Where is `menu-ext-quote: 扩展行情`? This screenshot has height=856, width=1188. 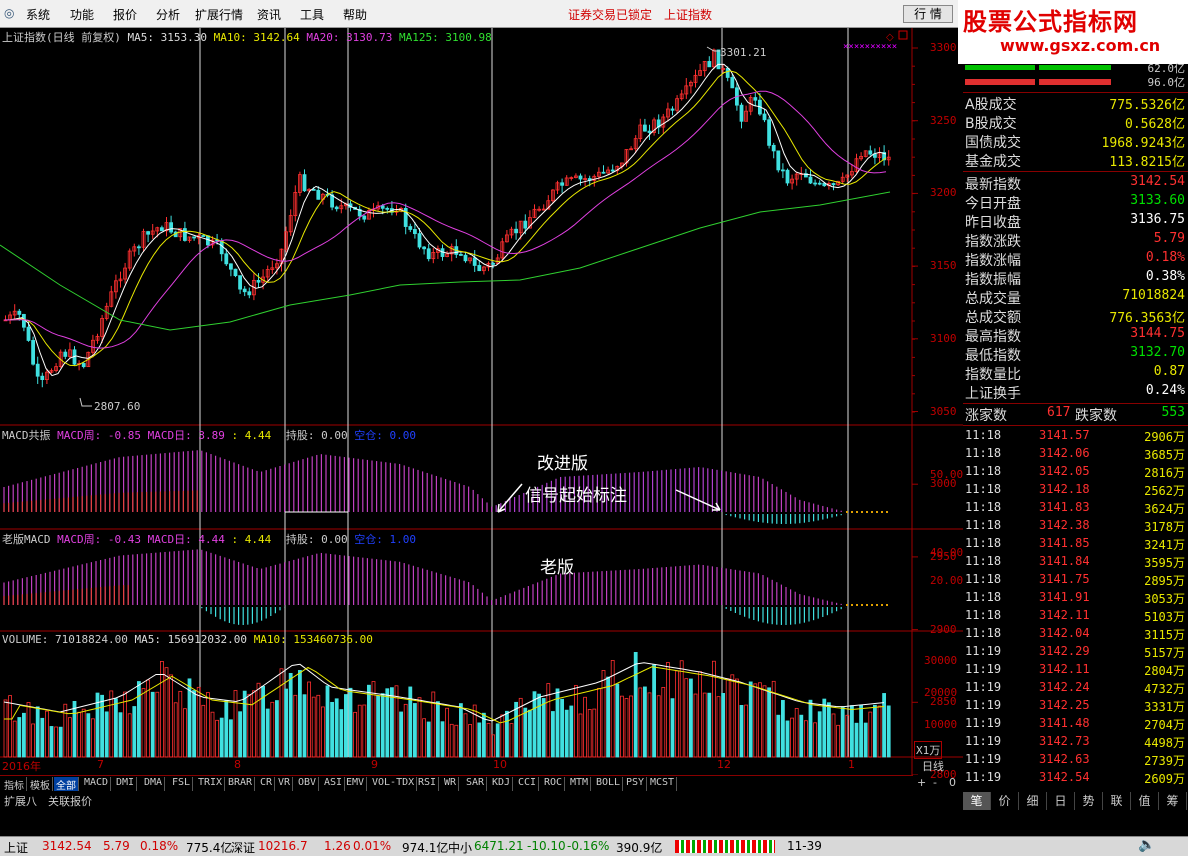 menu-ext-quote: 扩展行情 is located at coordinates (219, 15).